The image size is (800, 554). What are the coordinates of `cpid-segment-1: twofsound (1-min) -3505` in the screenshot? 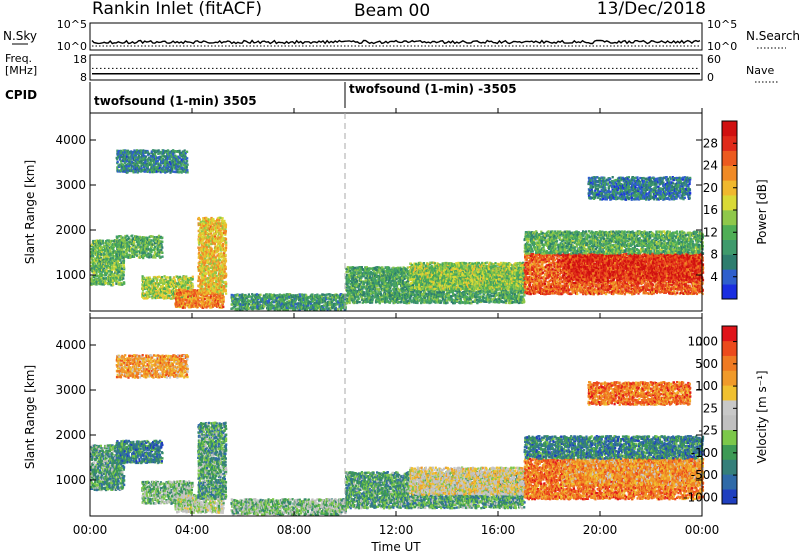 It's located at (433, 89).